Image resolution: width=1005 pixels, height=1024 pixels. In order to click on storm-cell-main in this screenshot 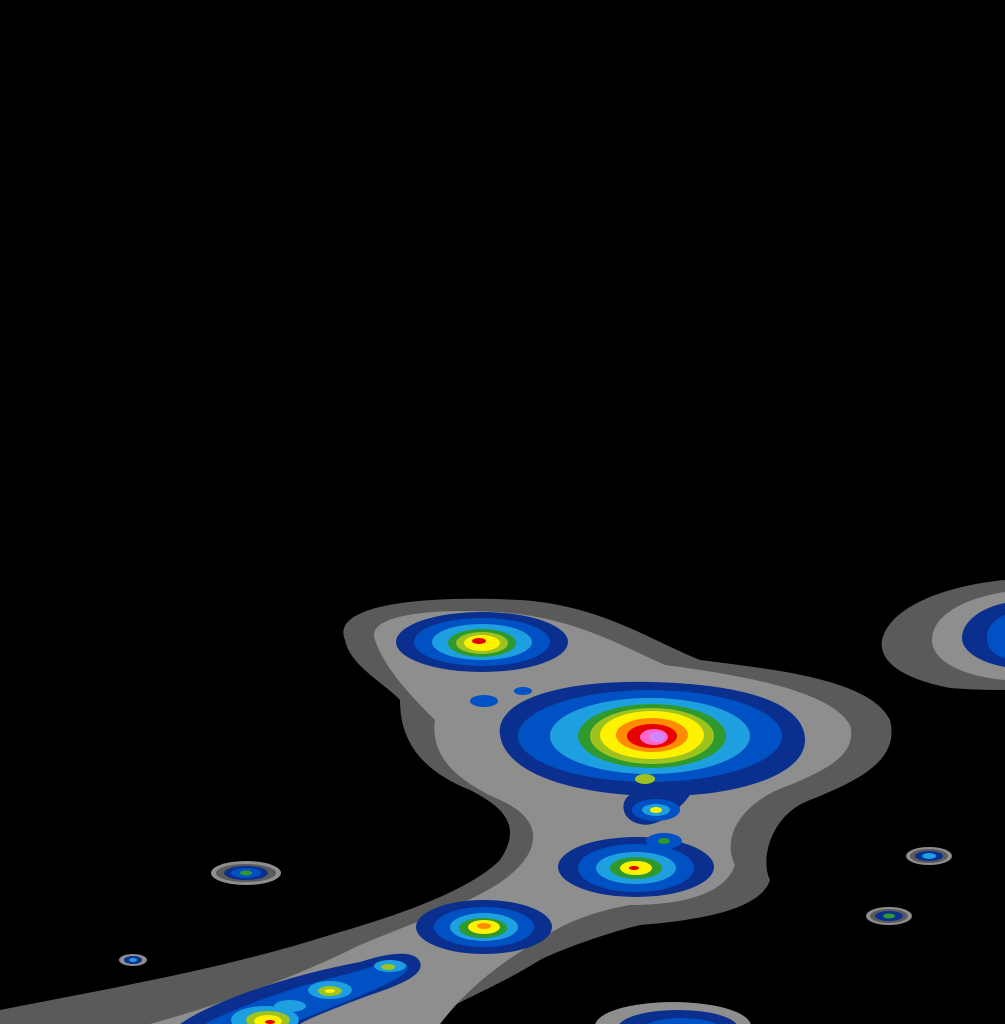, I will do `click(637, 753)`.